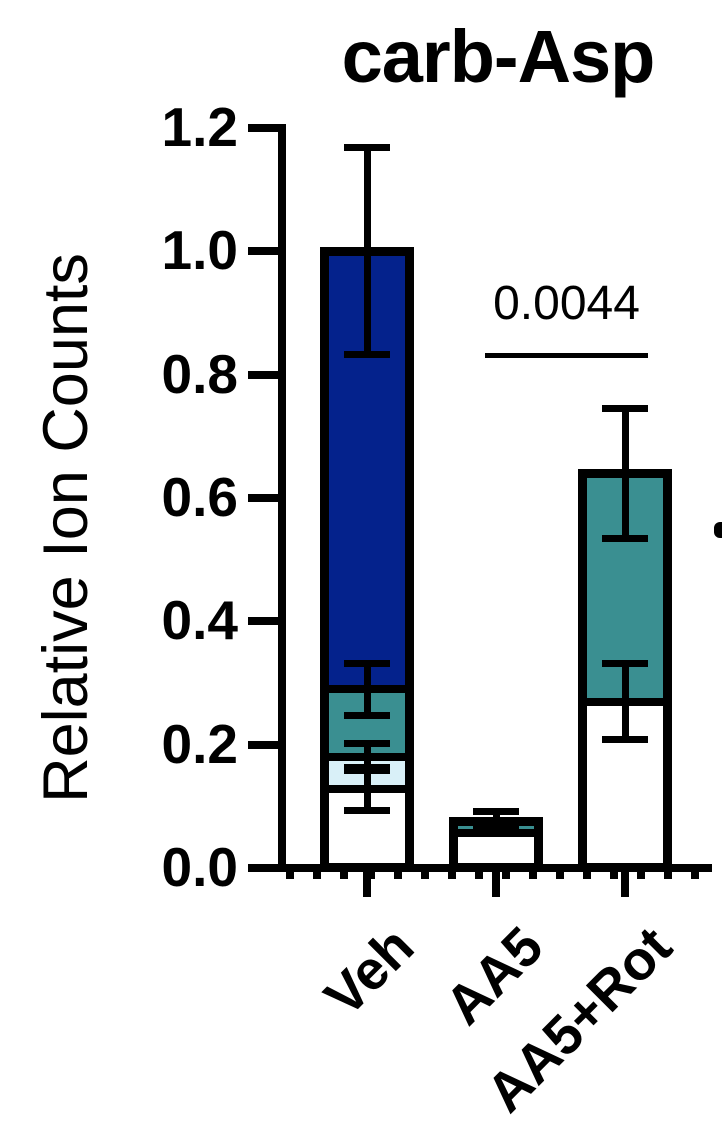  What do you see at coordinates (199, 250) in the screenshot?
I see `y-tick-label: 1.0` at bounding box center [199, 250].